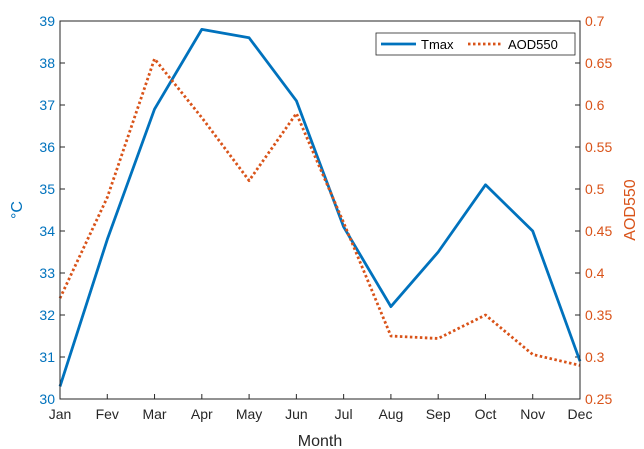 This screenshot has width=644, height=449. What do you see at coordinates (390, 414) in the screenshot?
I see `x-tick-label: Aug` at bounding box center [390, 414].